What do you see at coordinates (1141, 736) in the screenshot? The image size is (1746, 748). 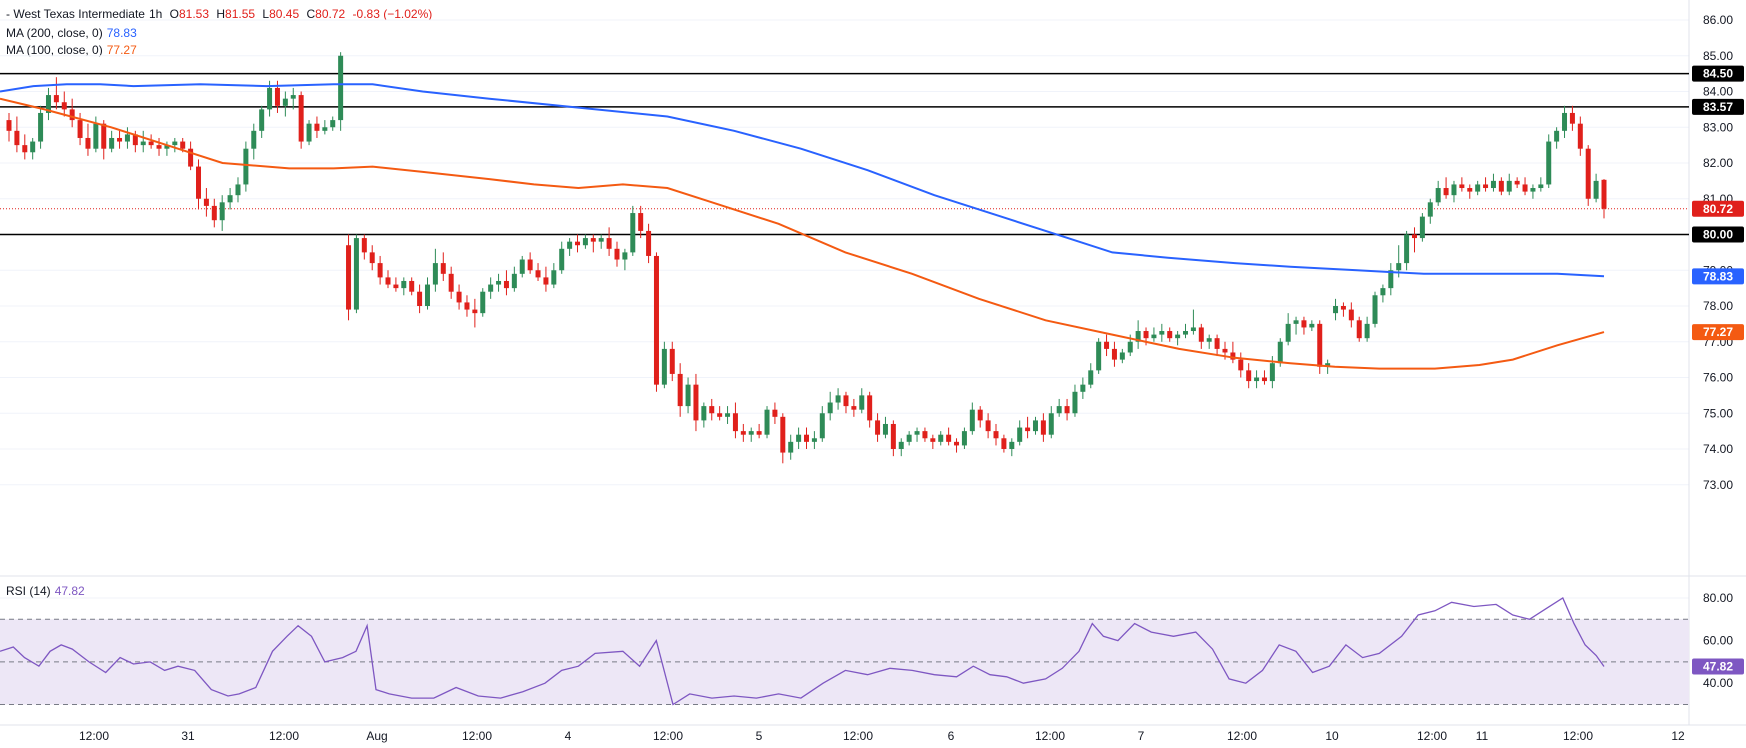 I see `time-tick-label: 7` at bounding box center [1141, 736].